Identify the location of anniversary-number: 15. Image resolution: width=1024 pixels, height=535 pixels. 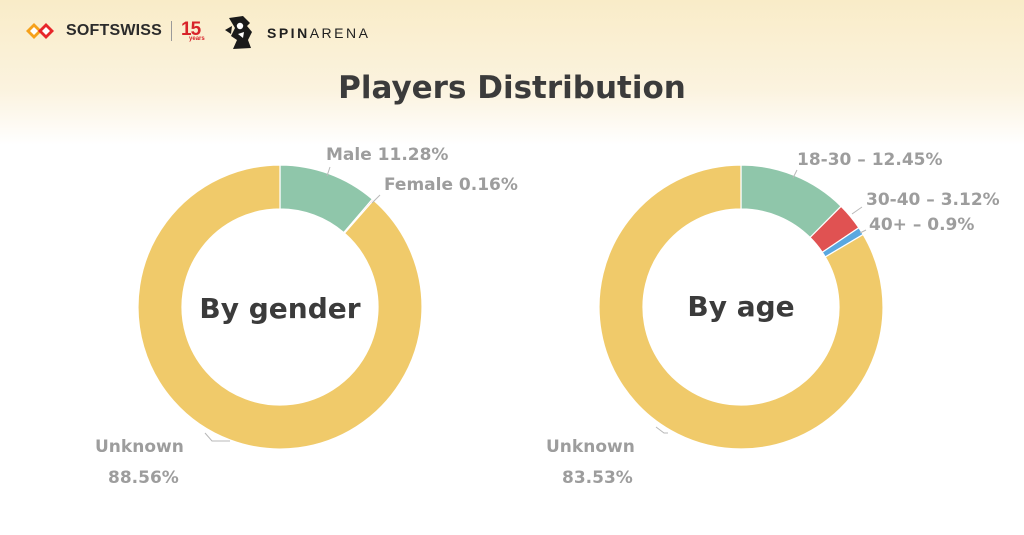
(191, 29).